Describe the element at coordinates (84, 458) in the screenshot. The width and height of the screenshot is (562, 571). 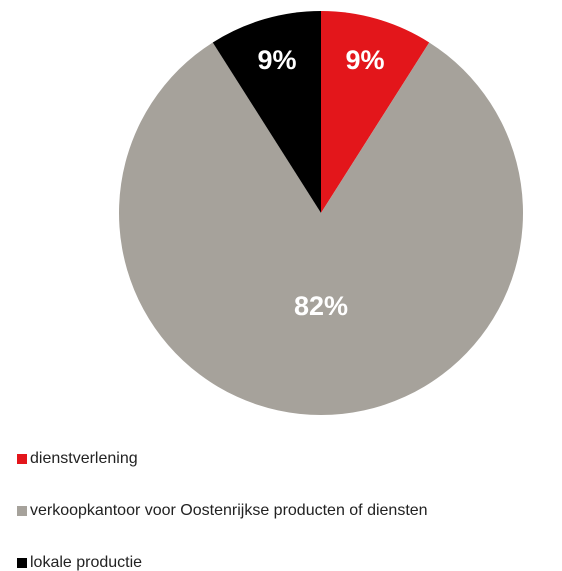
I see `legend-label: dienstverlening` at that location.